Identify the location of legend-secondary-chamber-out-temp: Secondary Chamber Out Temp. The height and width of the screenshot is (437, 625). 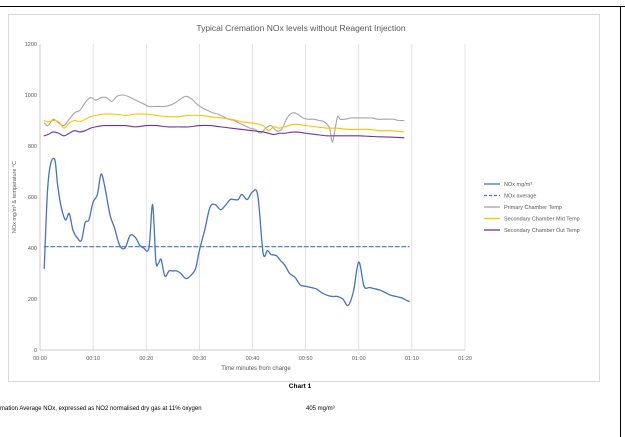
(532, 231).